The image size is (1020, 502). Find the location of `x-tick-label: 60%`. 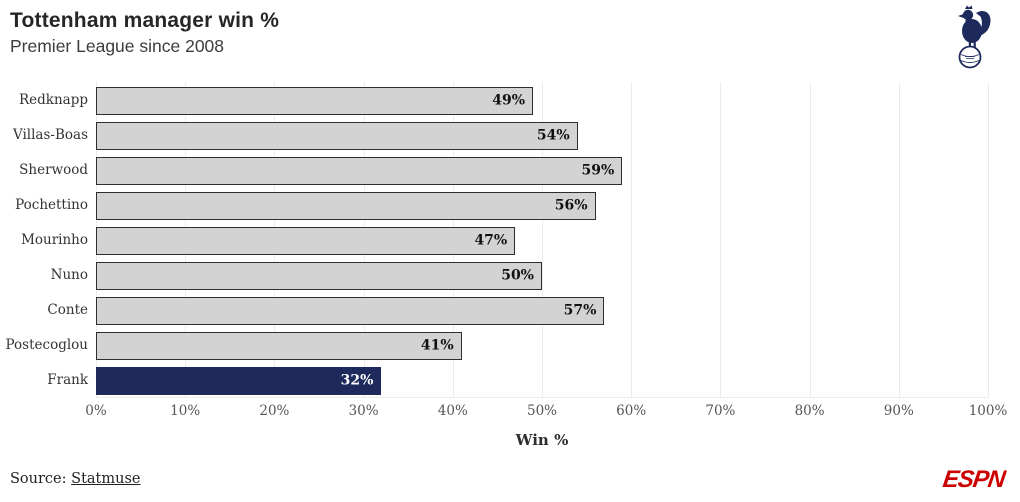

x-tick-label: 60% is located at coordinates (631, 411).